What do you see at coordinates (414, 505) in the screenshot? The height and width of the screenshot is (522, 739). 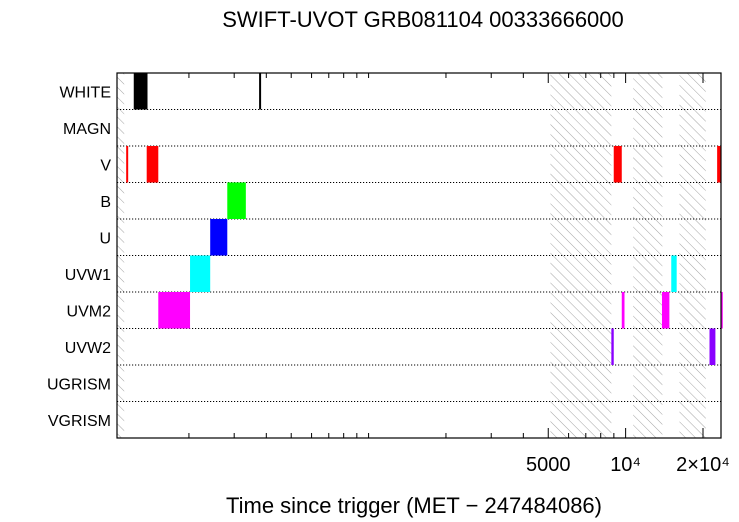 I see `x-axis-label: Time since trigger (MET − 247484086)` at bounding box center [414, 505].